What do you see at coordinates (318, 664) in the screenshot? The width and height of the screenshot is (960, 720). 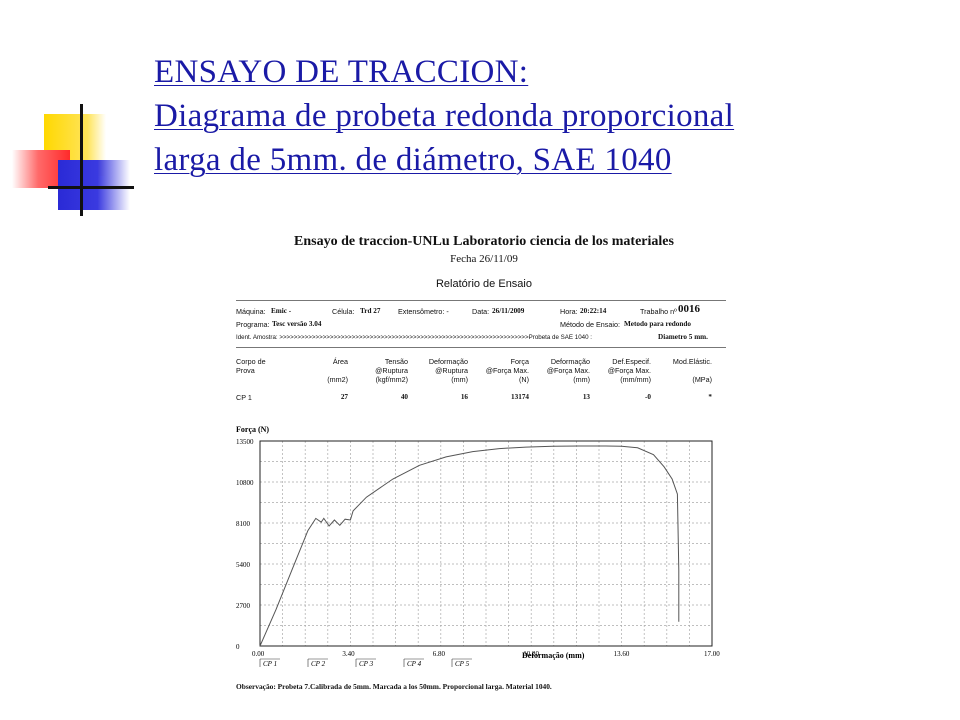 I see `cp-label: CP 2` at bounding box center [318, 664].